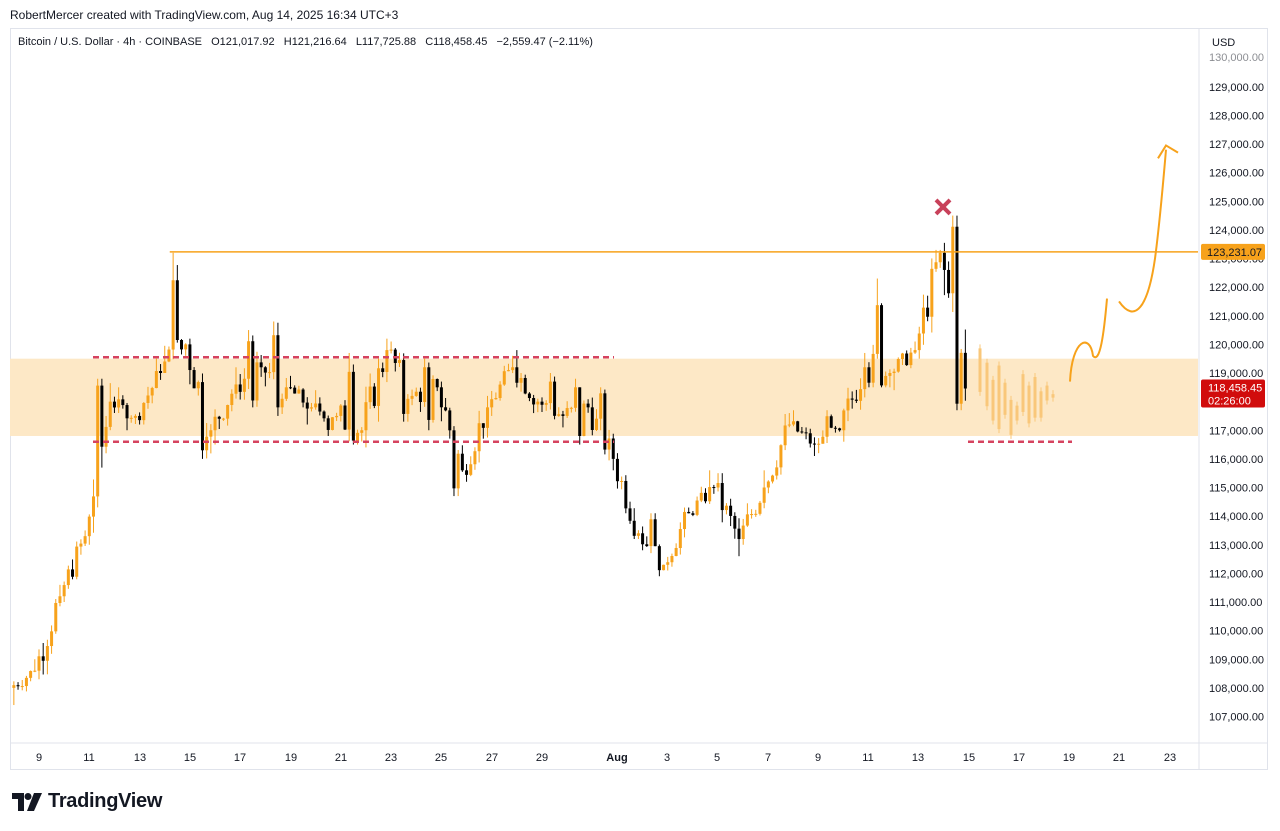  What do you see at coordinates (1236, 689) in the screenshot?
I see `y-tick-label: 108,000.00` at bounding box center [1236, 689].